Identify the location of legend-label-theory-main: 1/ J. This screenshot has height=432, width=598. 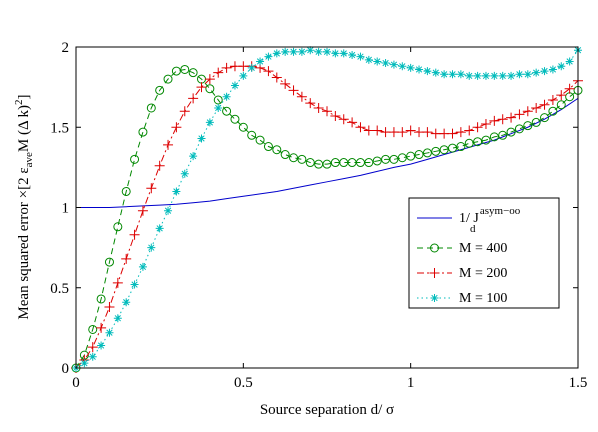
(469, 218).